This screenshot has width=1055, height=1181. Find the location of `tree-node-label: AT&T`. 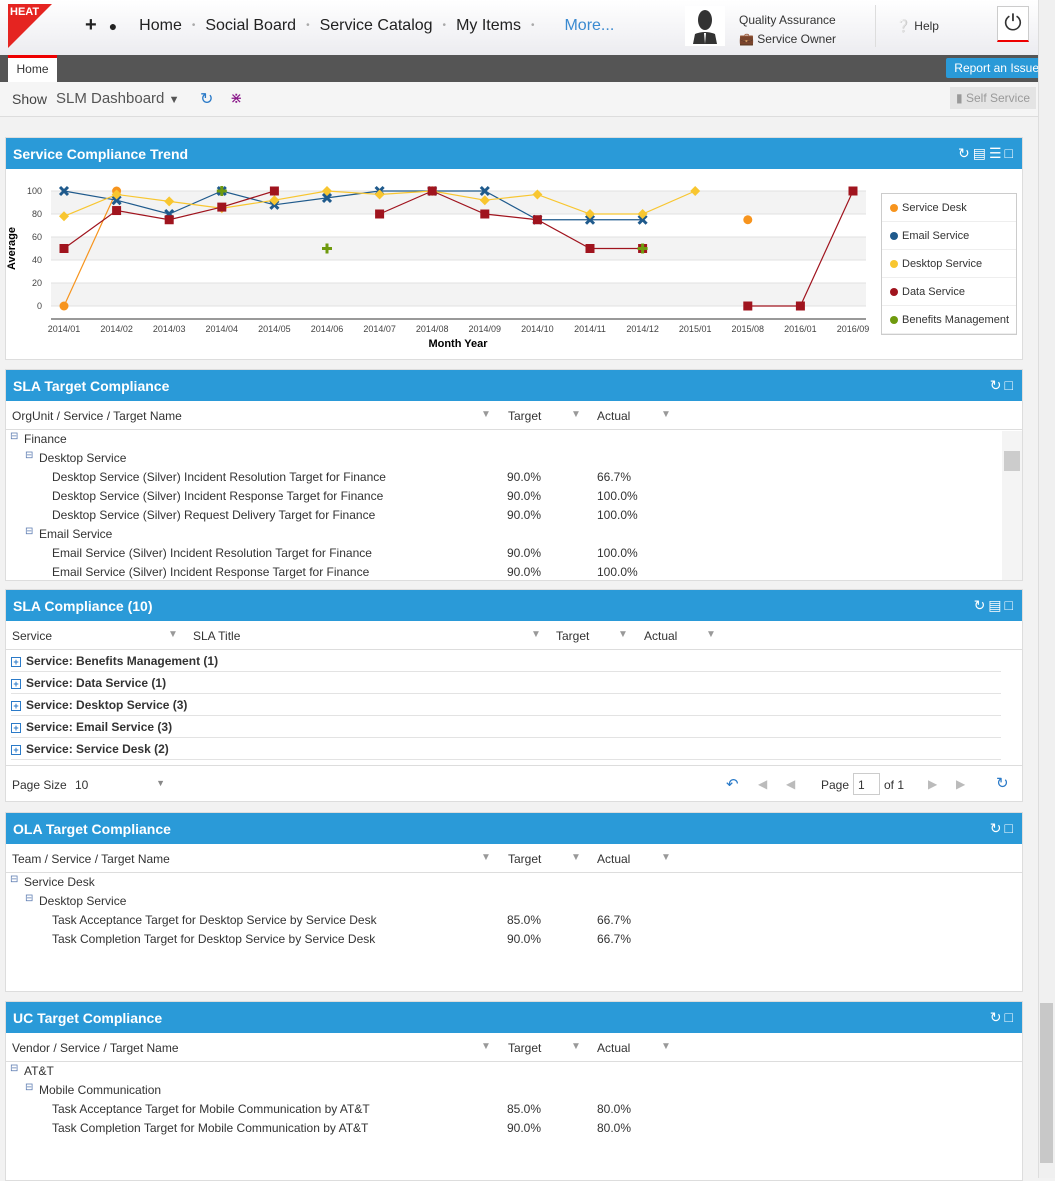

tree-node-label: AT&T is located at coordinates (39, 1071).